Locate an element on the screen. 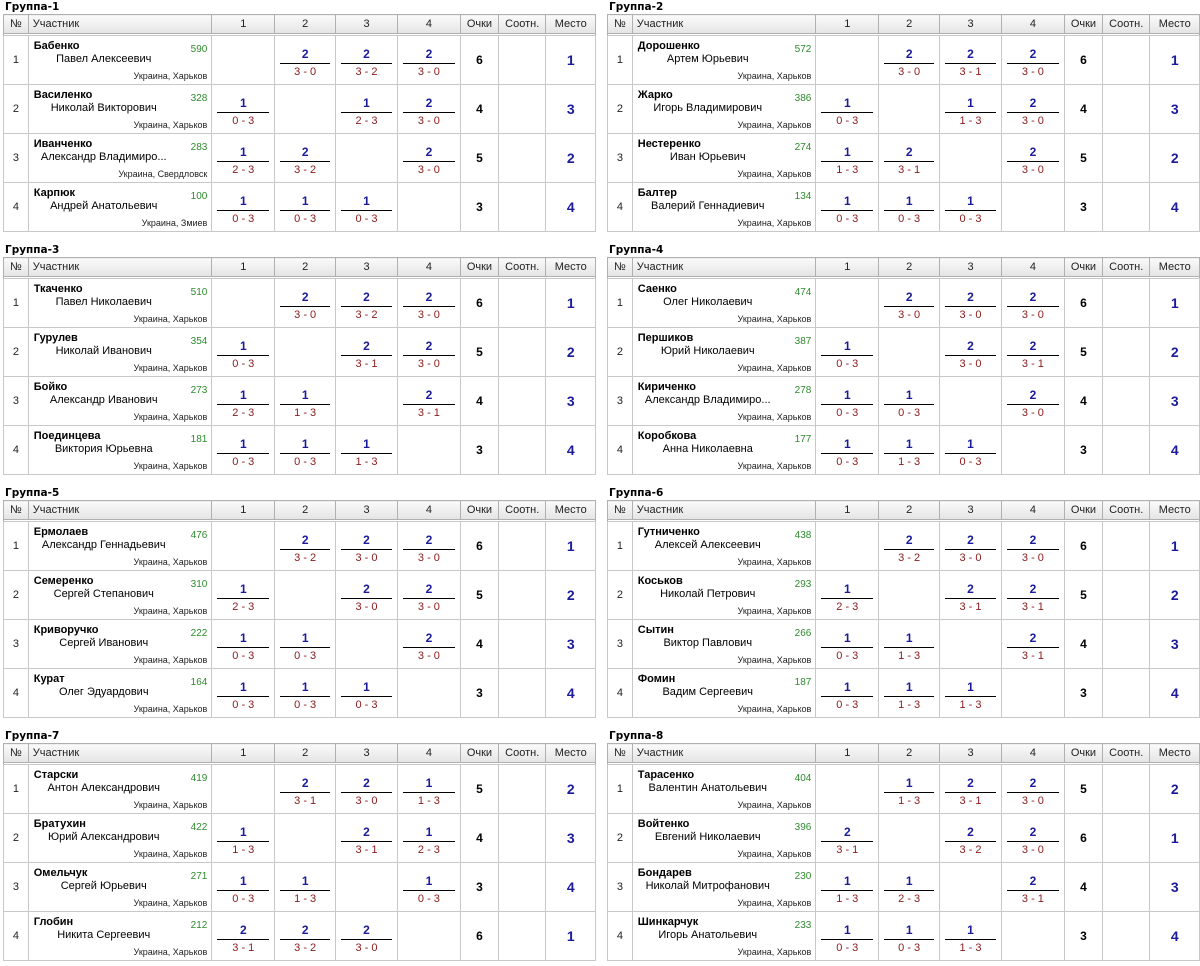 The image size is (1200, 966). participant-surname: Криворучко is located at coordinates (66, 630).